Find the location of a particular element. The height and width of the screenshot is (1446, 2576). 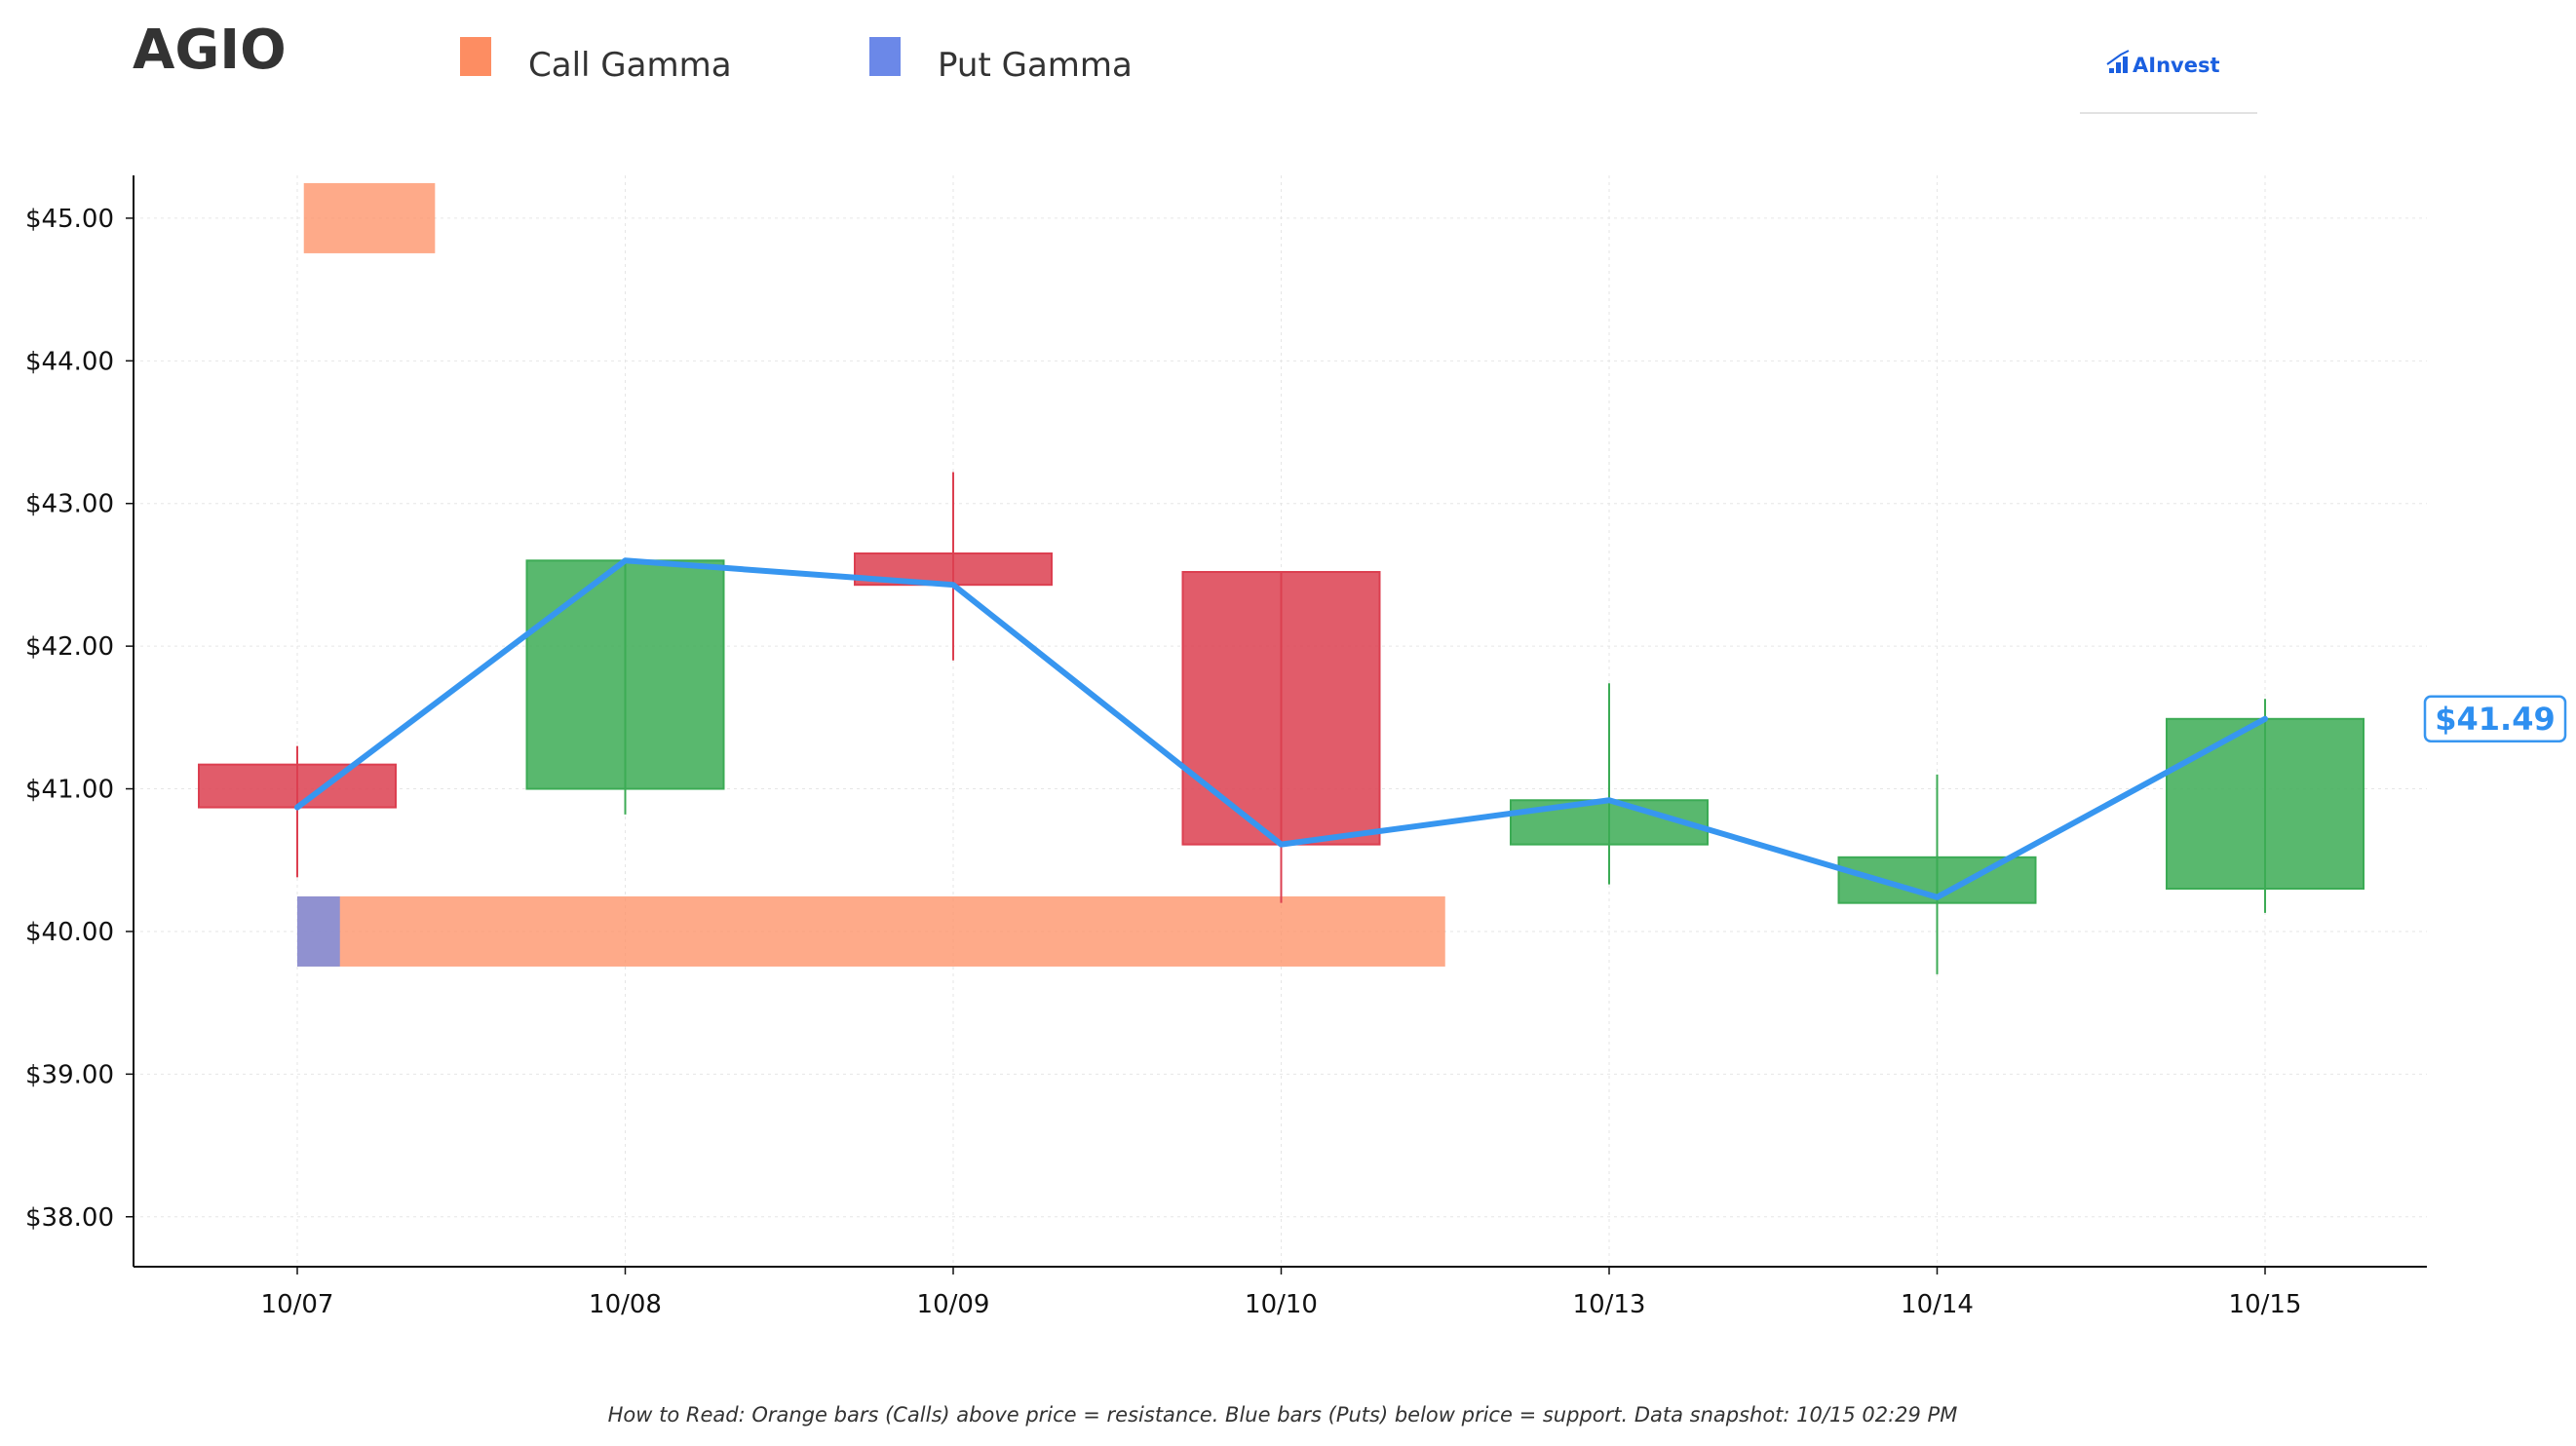

put-gamma-bar is located at coordinates (318, 931).